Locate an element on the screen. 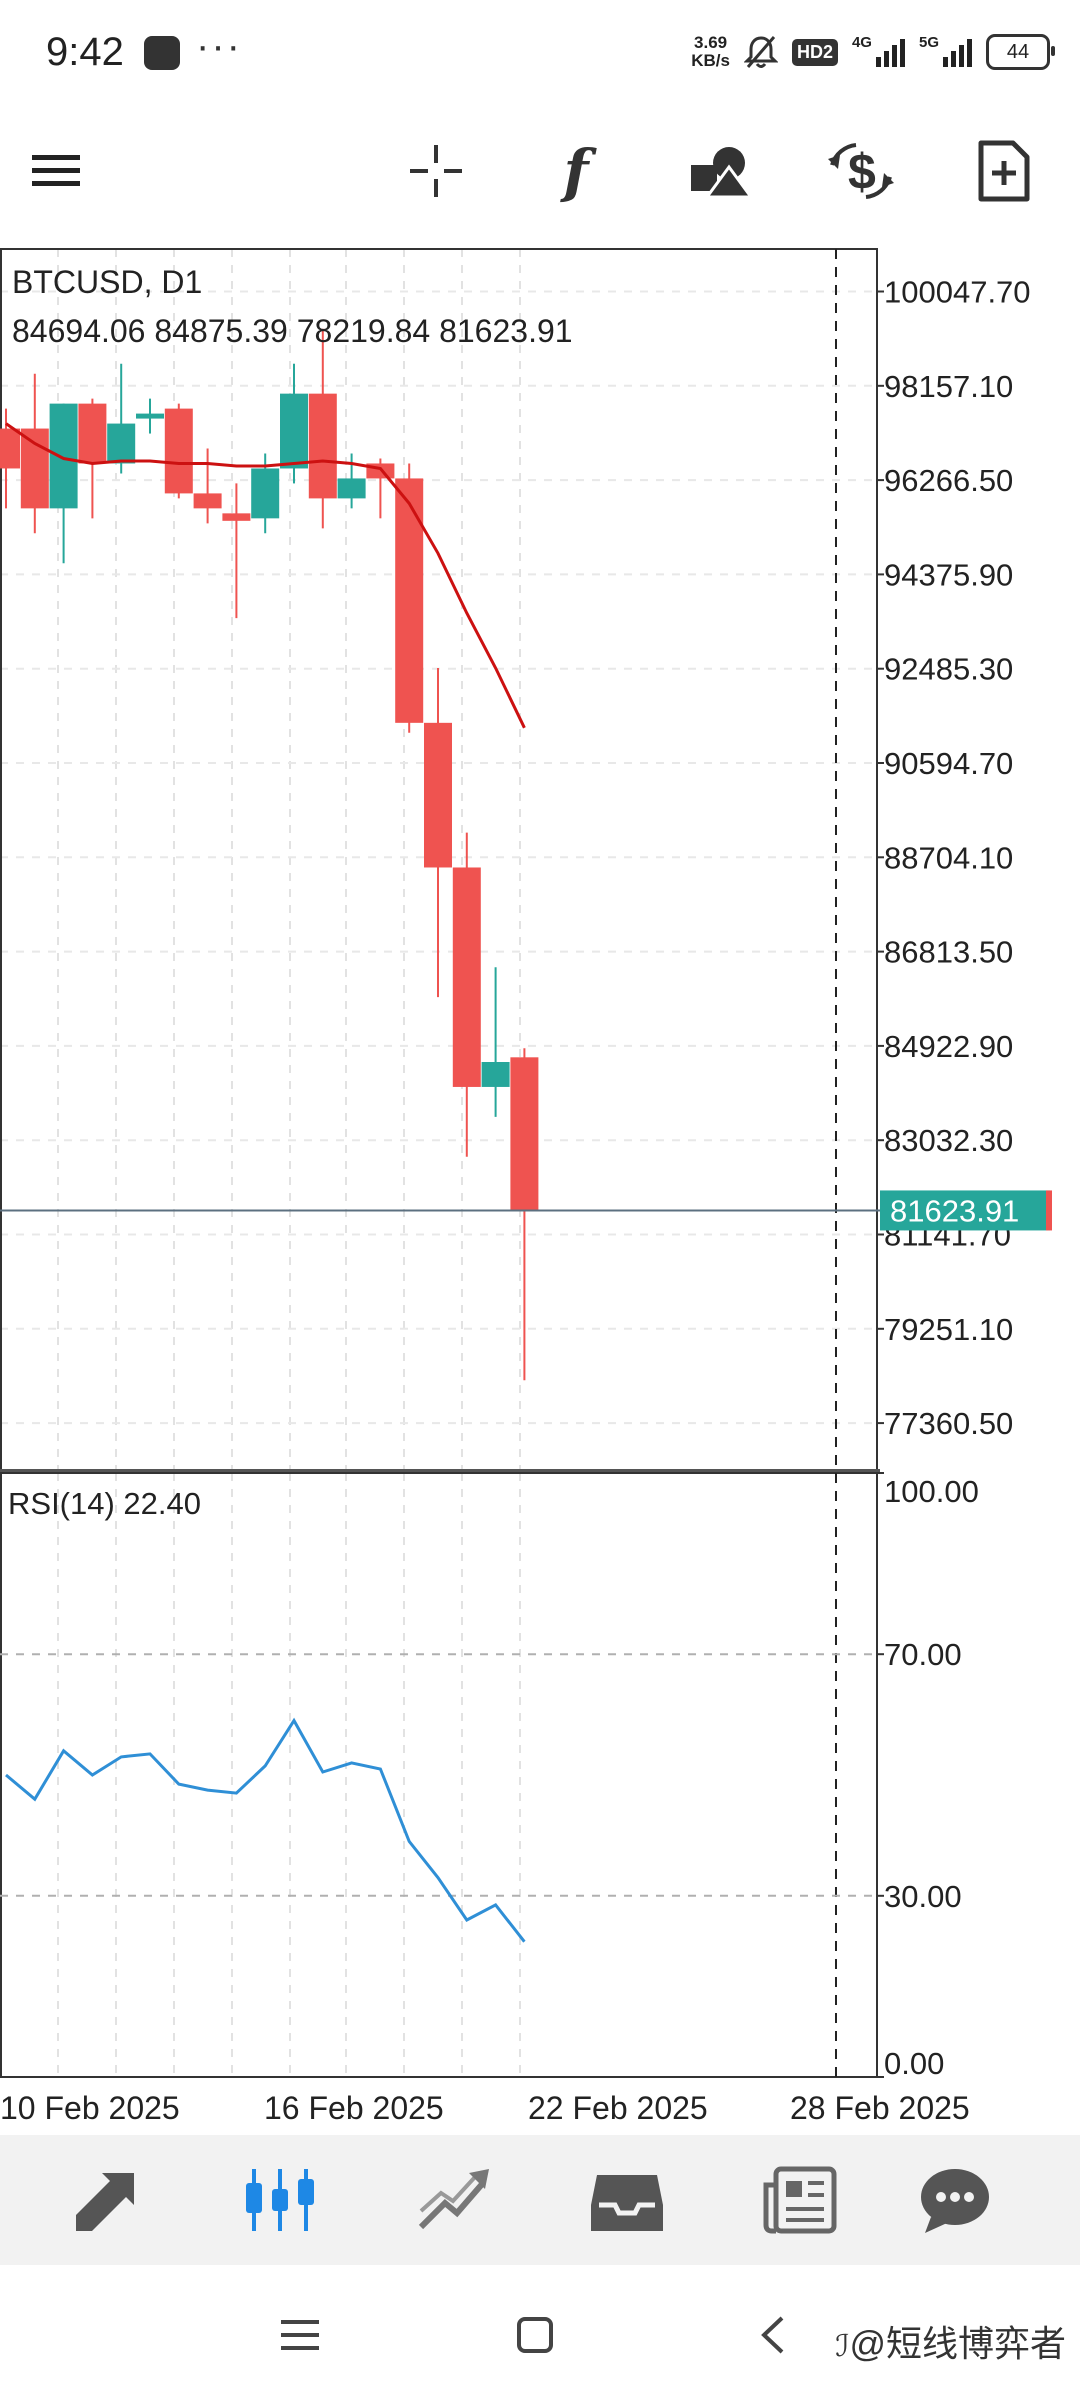  current-price-label: 81623.91 is located at coordinates (954, 1210).